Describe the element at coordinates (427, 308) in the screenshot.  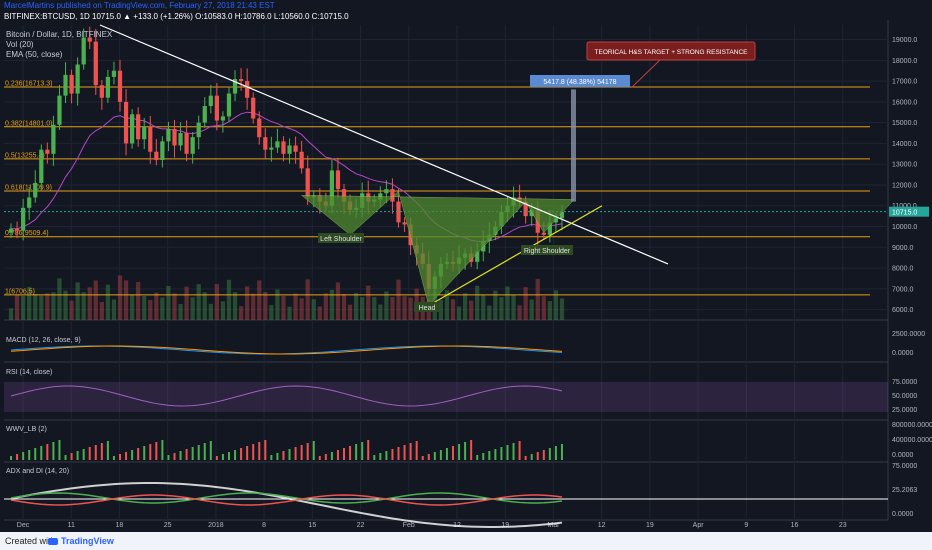
I see `head-label: Head` at that location.